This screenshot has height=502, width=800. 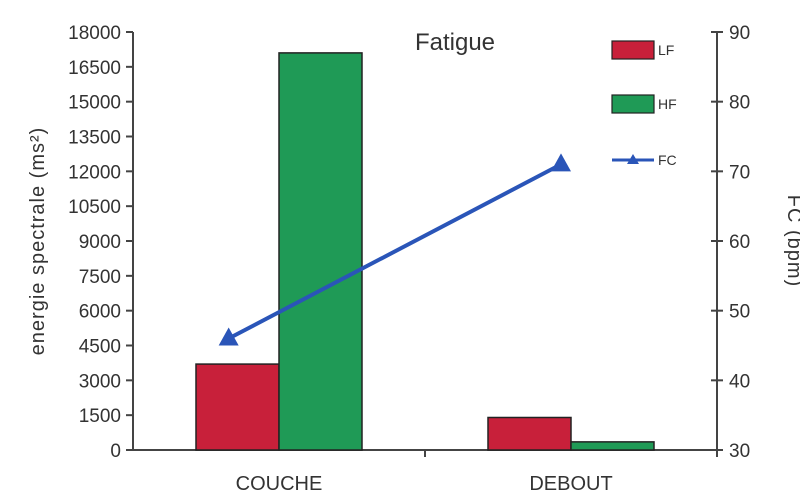 I want to click on legend-label-fc: FC, so click(x=667, y=160).